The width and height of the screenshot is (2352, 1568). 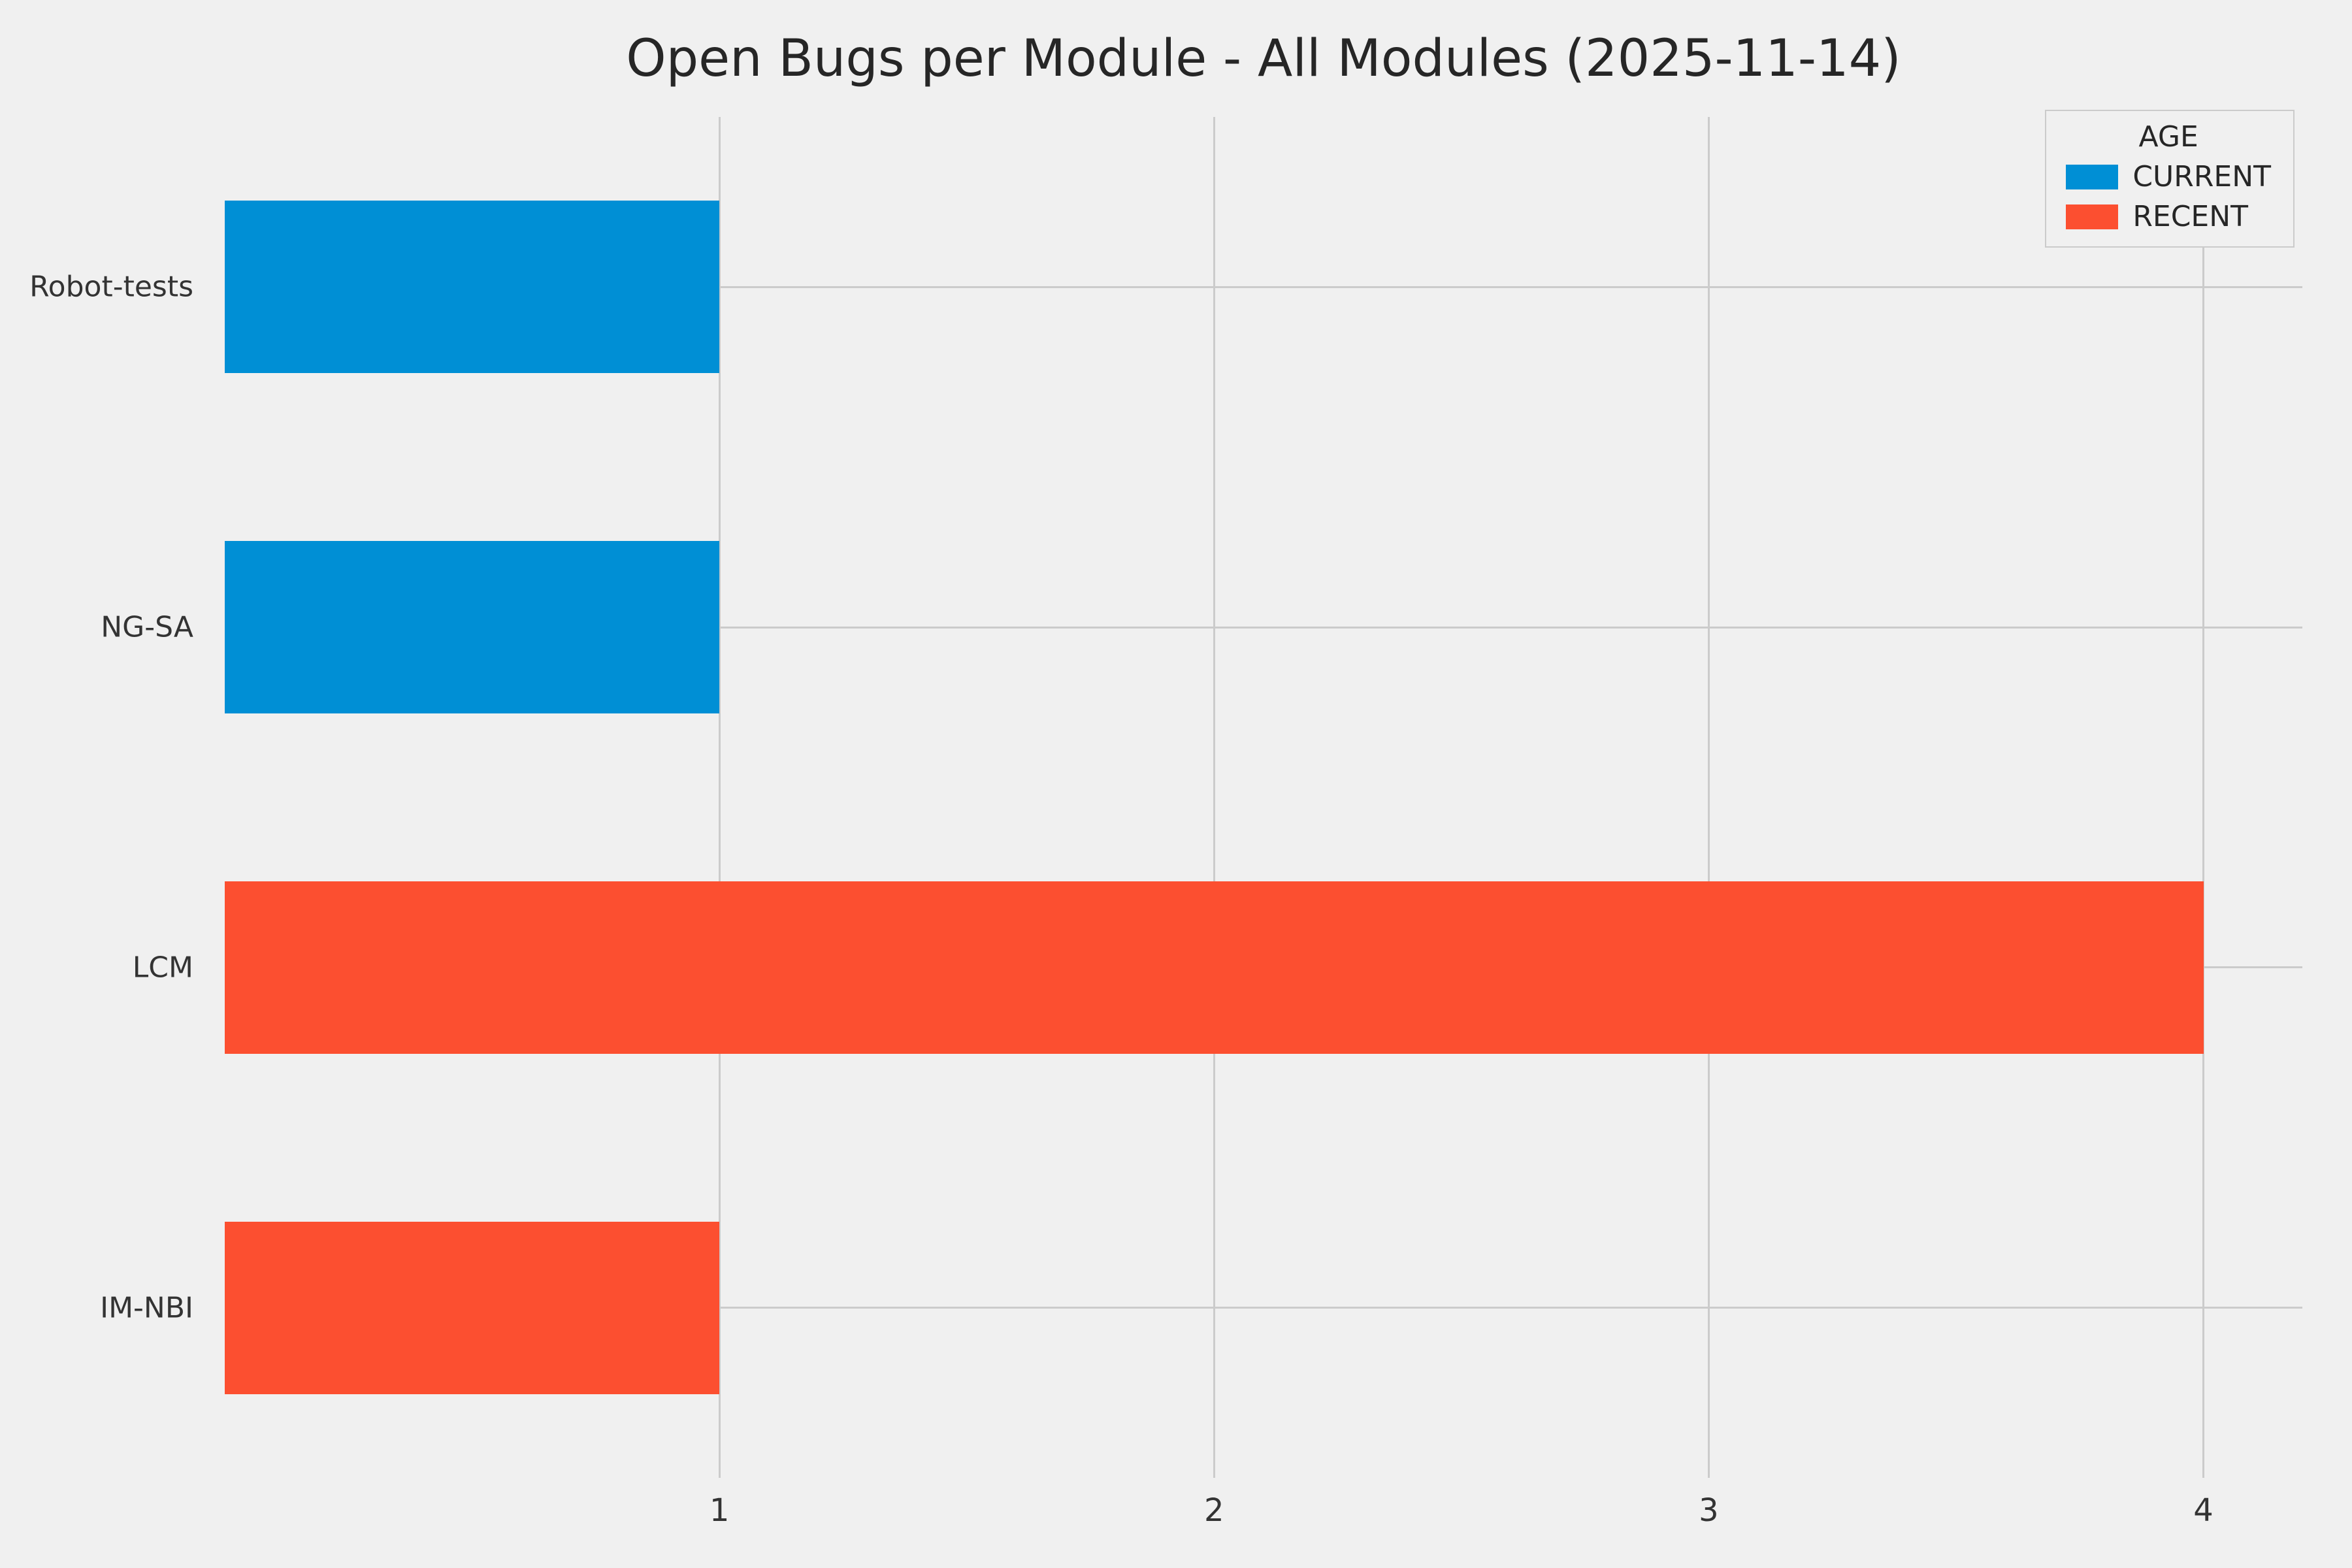 I want to click on bar-robot-tests, so click(x=472, y=287).